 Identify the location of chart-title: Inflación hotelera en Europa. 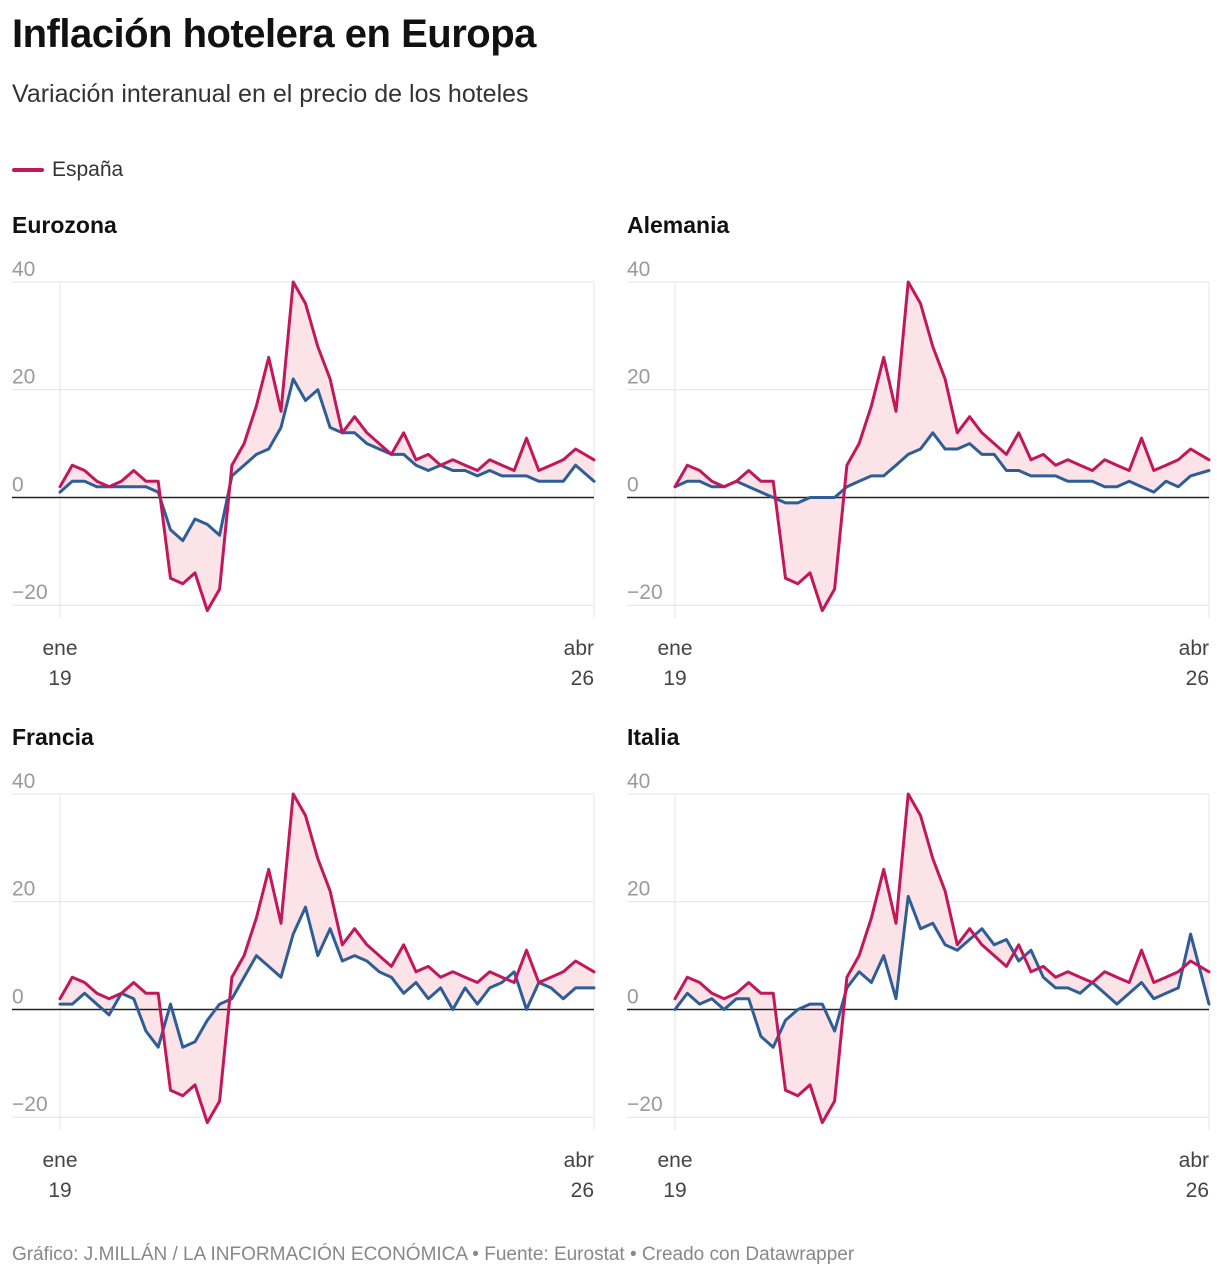
(274, 34).